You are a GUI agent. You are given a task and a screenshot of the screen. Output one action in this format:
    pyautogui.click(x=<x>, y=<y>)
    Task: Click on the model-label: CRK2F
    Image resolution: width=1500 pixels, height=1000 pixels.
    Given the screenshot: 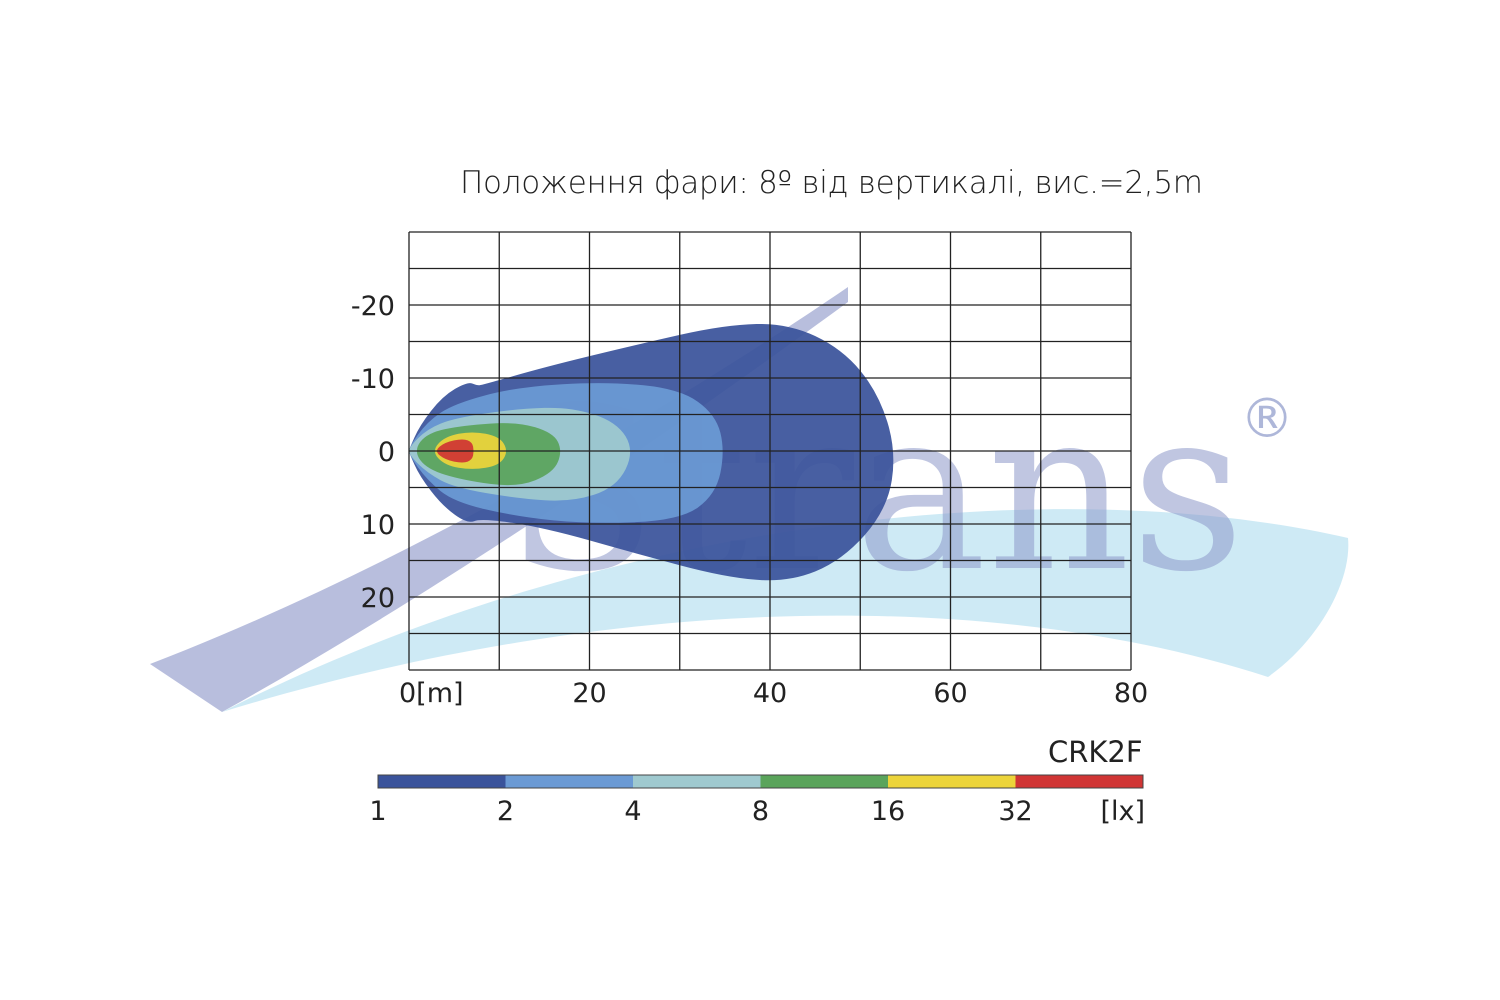 What is the action you would take?
    pyautogui.click(x=1095, y=752)
    